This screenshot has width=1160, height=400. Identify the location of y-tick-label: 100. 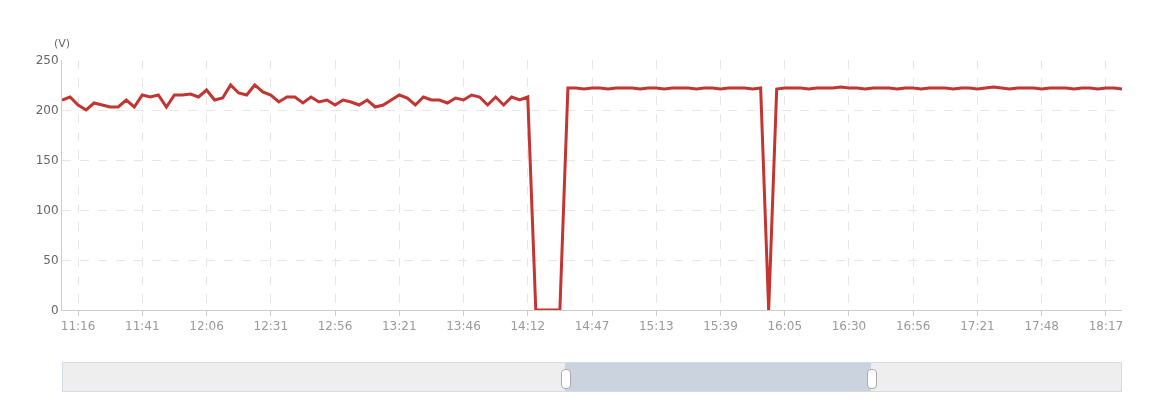
(47, 210).